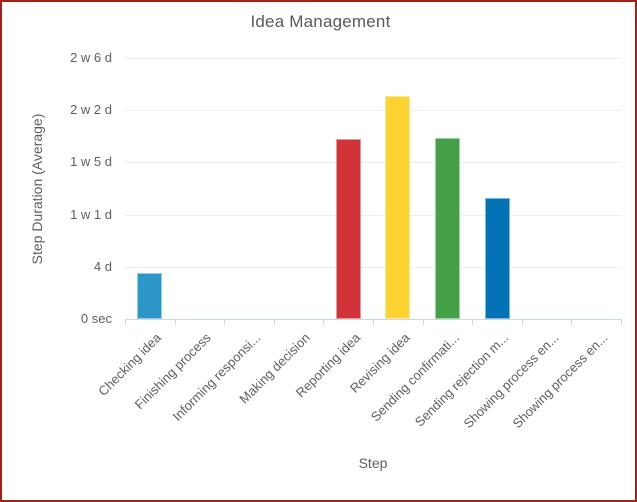  Describe the element at coordinates (348, 228) in the screenshot. I see `bar-reporting-idea` at that location.